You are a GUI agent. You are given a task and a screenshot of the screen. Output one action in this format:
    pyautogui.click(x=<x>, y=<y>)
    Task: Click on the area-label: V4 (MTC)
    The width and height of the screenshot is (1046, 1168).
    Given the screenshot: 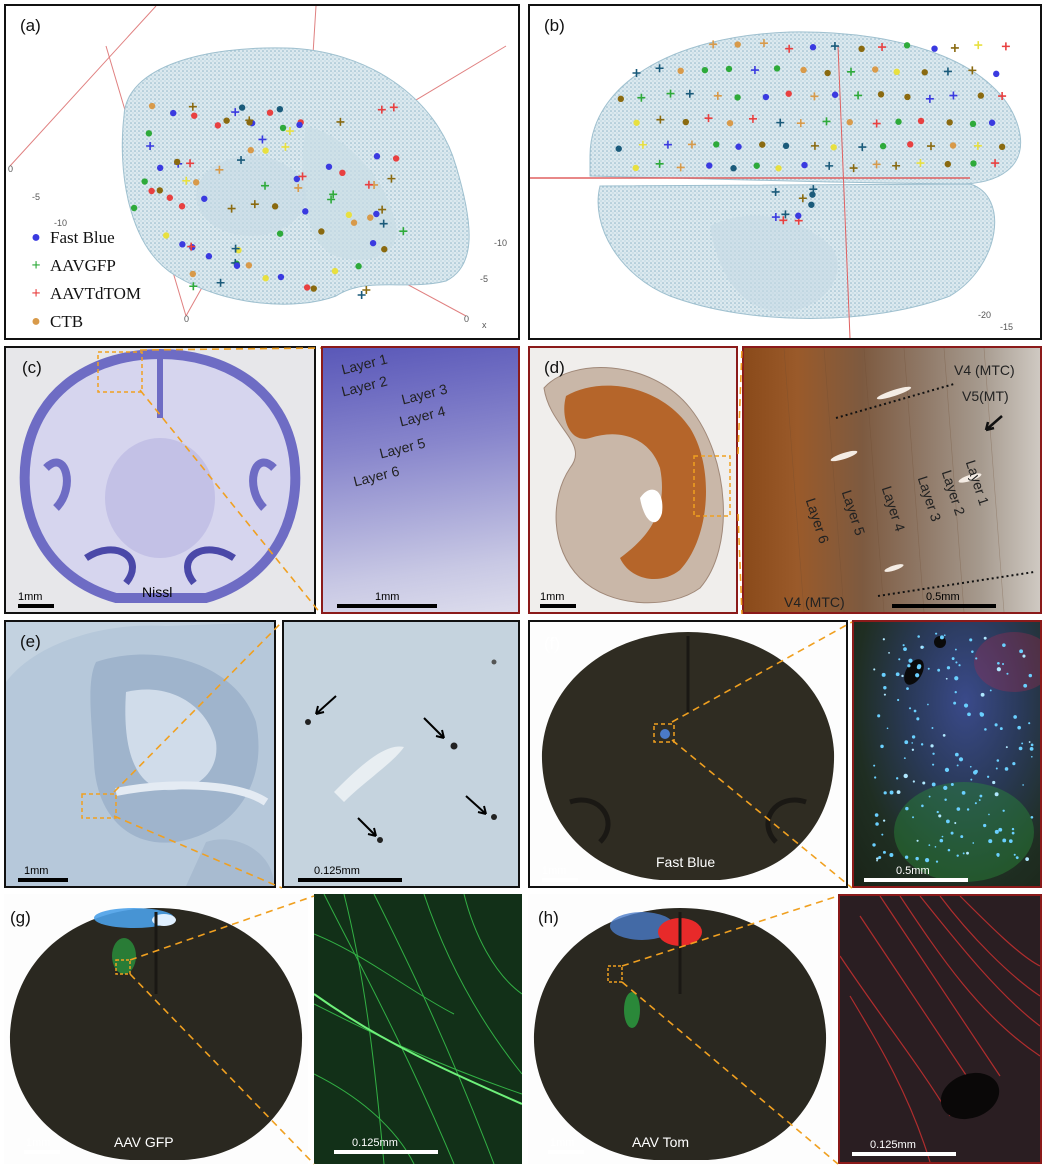 What is the action you would take?
    pyautogui.click(x=984, y=370)
    